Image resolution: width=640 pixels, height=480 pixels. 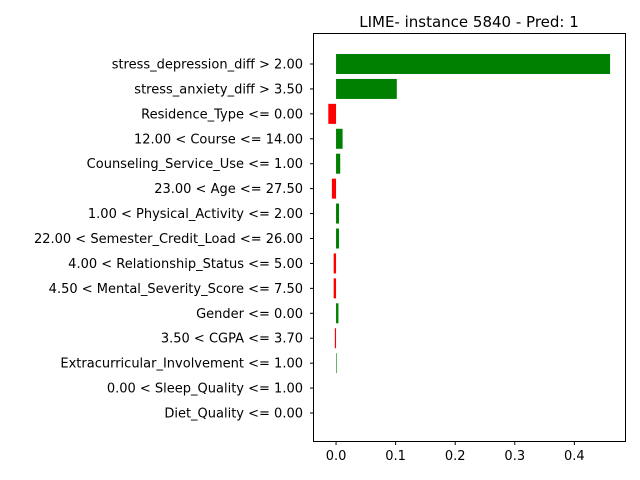 I want to click on x-tick-label: 0.4, so click(x=574, y=456).